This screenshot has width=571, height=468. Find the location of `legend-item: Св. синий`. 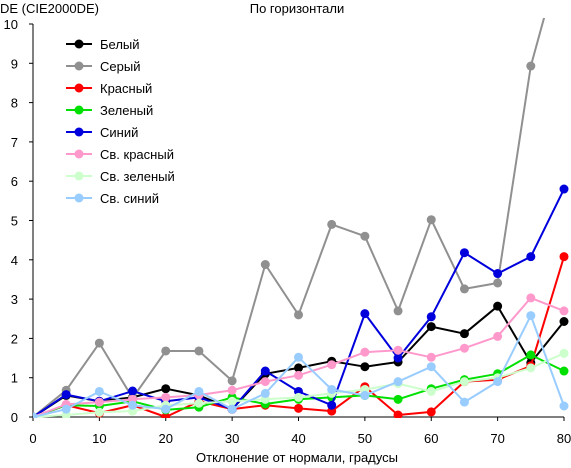

legend-item: Св. синий is located at coordinates (112, 198).